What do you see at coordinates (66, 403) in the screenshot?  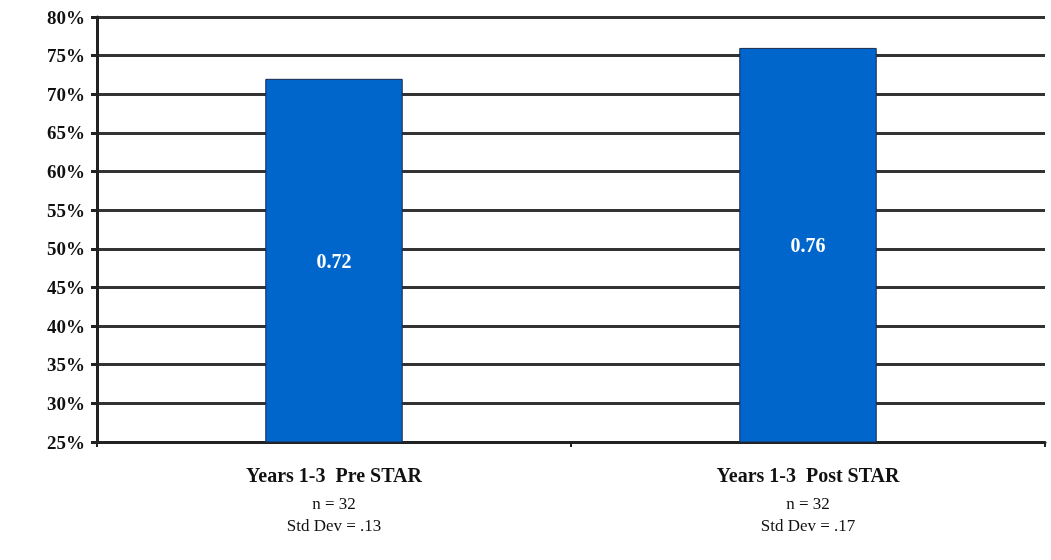 I see `y-tick-label: 30%` at bounding box center [66, 403].